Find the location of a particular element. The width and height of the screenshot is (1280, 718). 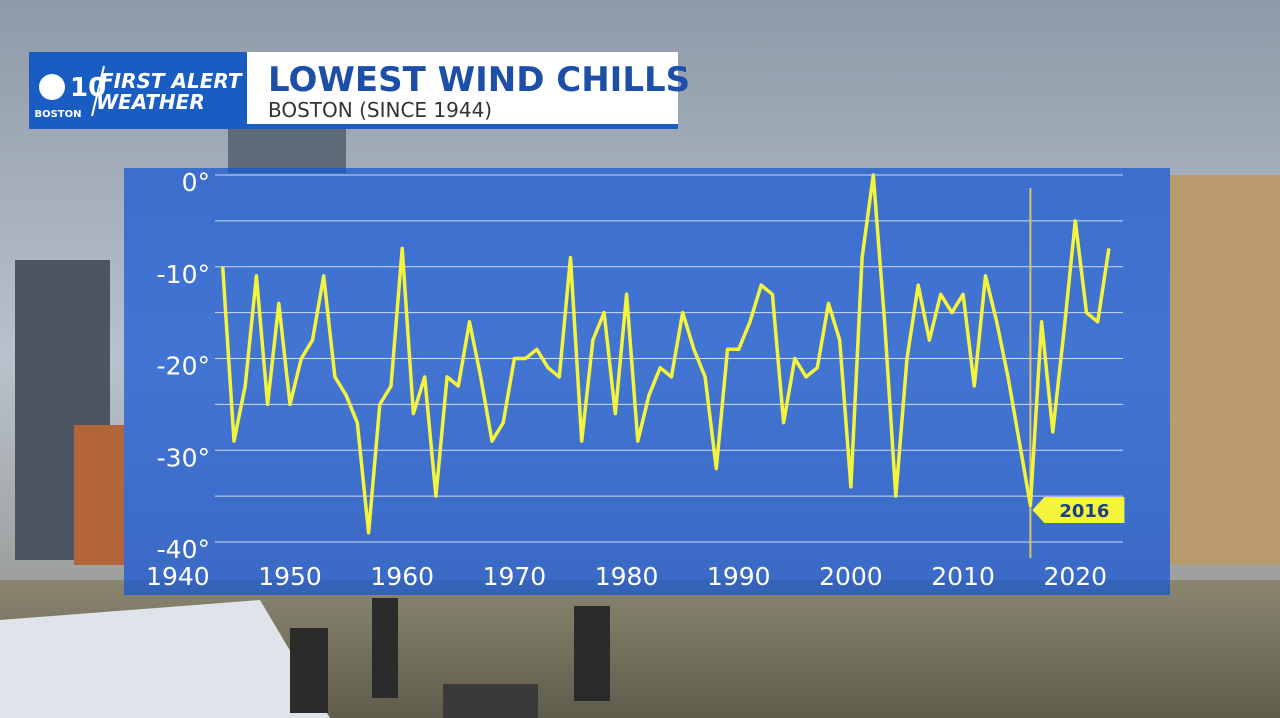

x-tick-label: 2000 is located at coordinates (851, 576).